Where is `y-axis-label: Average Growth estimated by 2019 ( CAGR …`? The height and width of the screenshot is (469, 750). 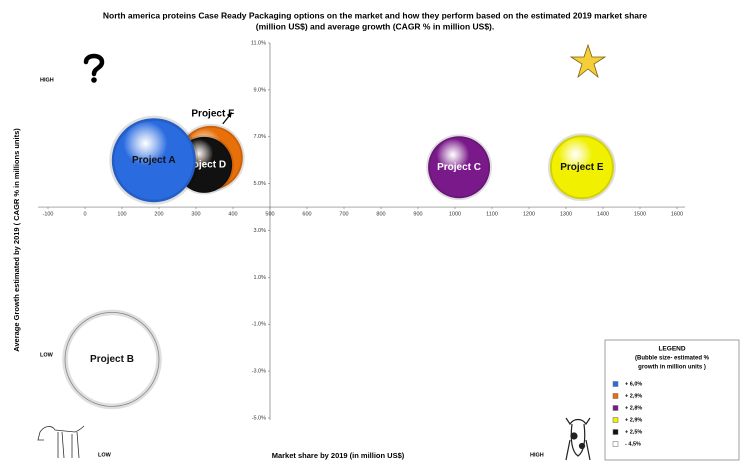
y-axis-label: Average Growth estimated by 2019 ( CAGR … is located at coordinates (16, 240).